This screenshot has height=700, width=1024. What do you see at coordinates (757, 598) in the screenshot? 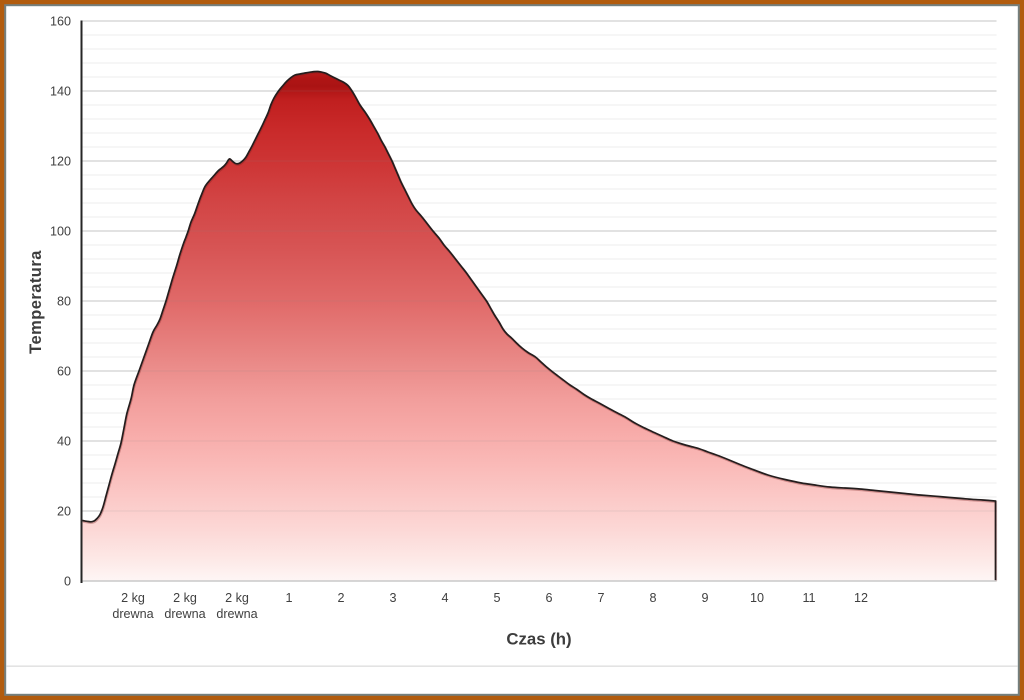
I see `svg-text: 10` at bounding box center [757, 598].